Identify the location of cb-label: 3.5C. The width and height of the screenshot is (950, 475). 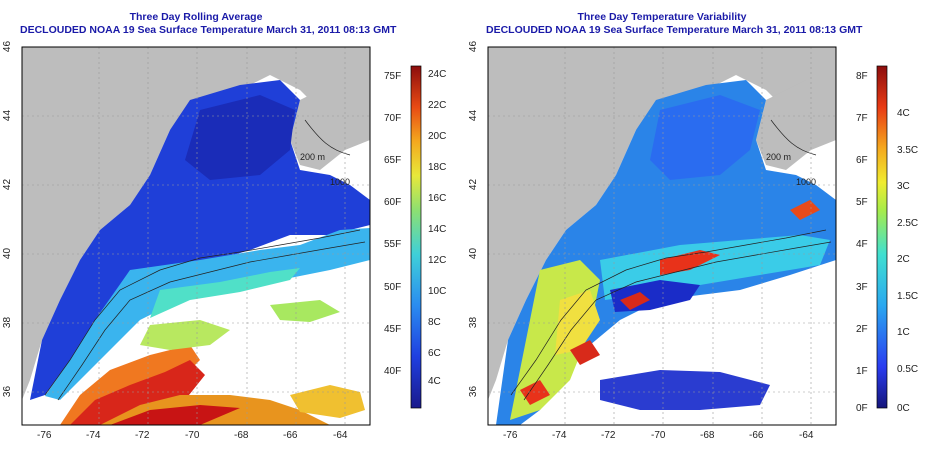
(908, 150).